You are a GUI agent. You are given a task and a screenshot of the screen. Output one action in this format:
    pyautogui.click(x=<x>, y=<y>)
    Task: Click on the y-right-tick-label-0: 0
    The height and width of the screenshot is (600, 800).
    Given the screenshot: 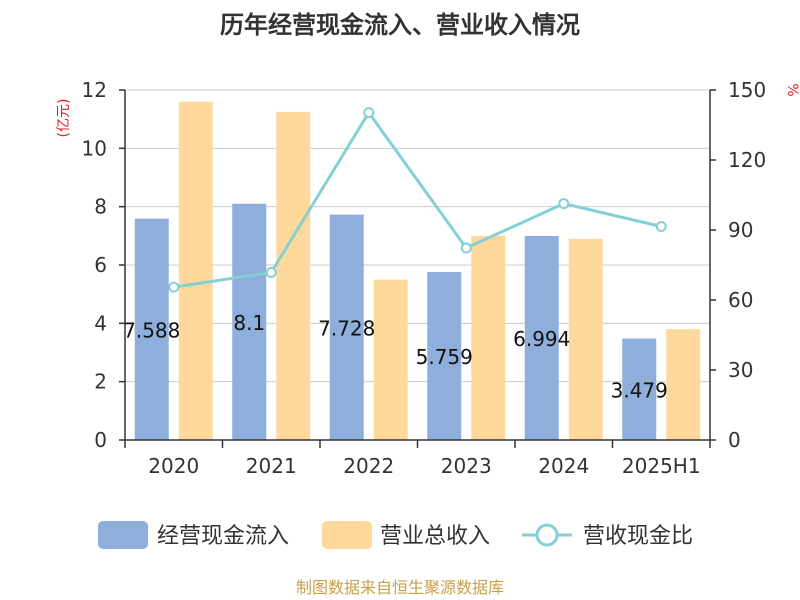 What is the action you would take?
    pyautogui.click(x=734, y=440)
    